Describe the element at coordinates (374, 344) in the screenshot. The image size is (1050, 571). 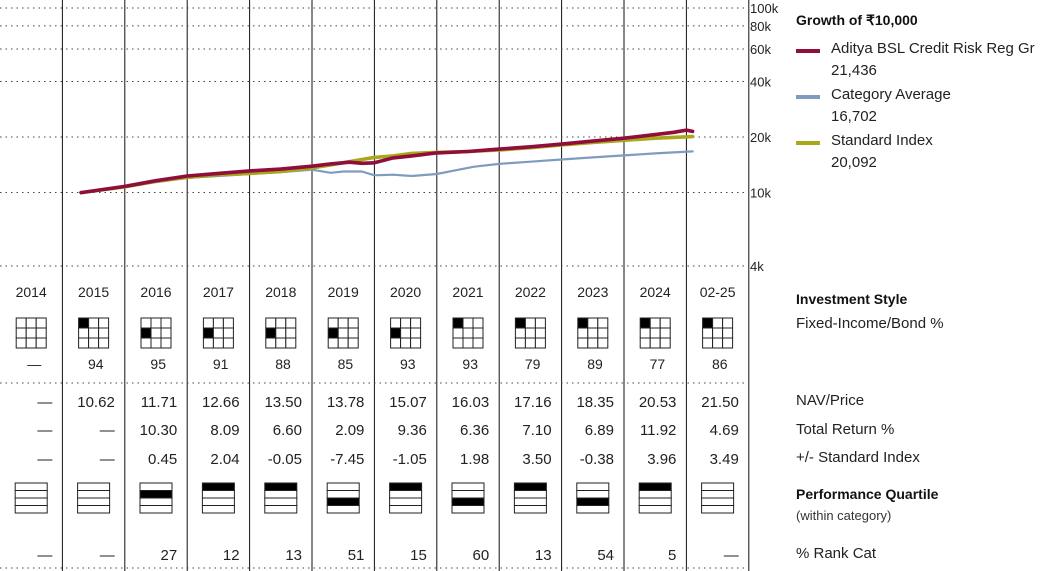
I see `investment-style-boxes: — 94 95 91 88 85 93 93 79 89 77 86` at that location.